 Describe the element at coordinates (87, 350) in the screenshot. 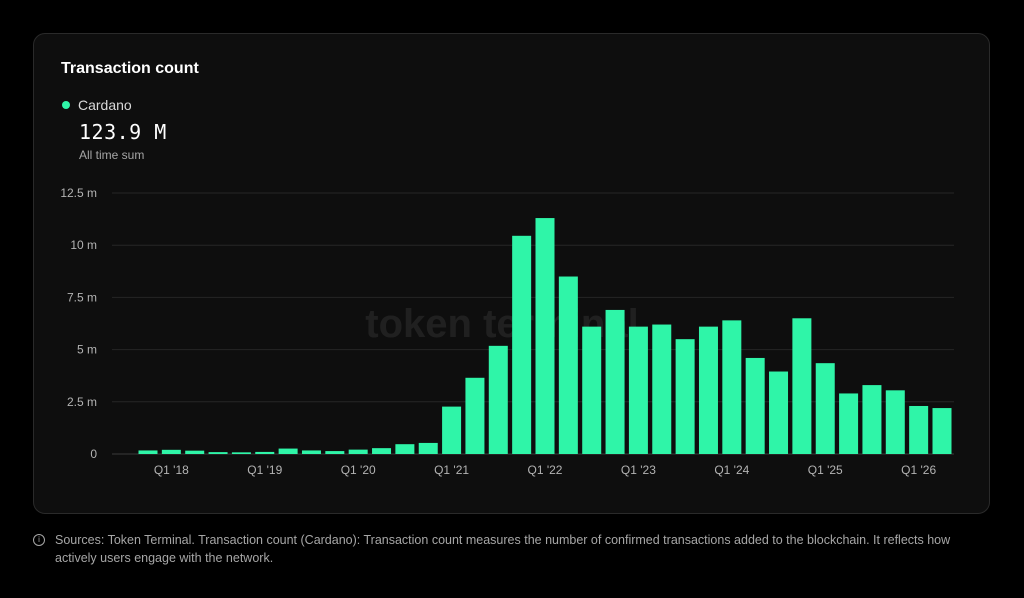

I see `y-tick-label: 5 m` at that location.